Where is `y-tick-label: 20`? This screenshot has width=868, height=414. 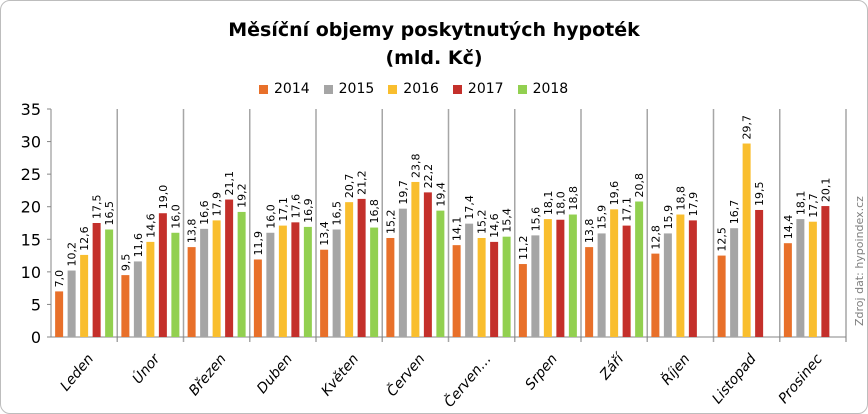 y-tick-label: 20 is located at coordinates (31, 207).